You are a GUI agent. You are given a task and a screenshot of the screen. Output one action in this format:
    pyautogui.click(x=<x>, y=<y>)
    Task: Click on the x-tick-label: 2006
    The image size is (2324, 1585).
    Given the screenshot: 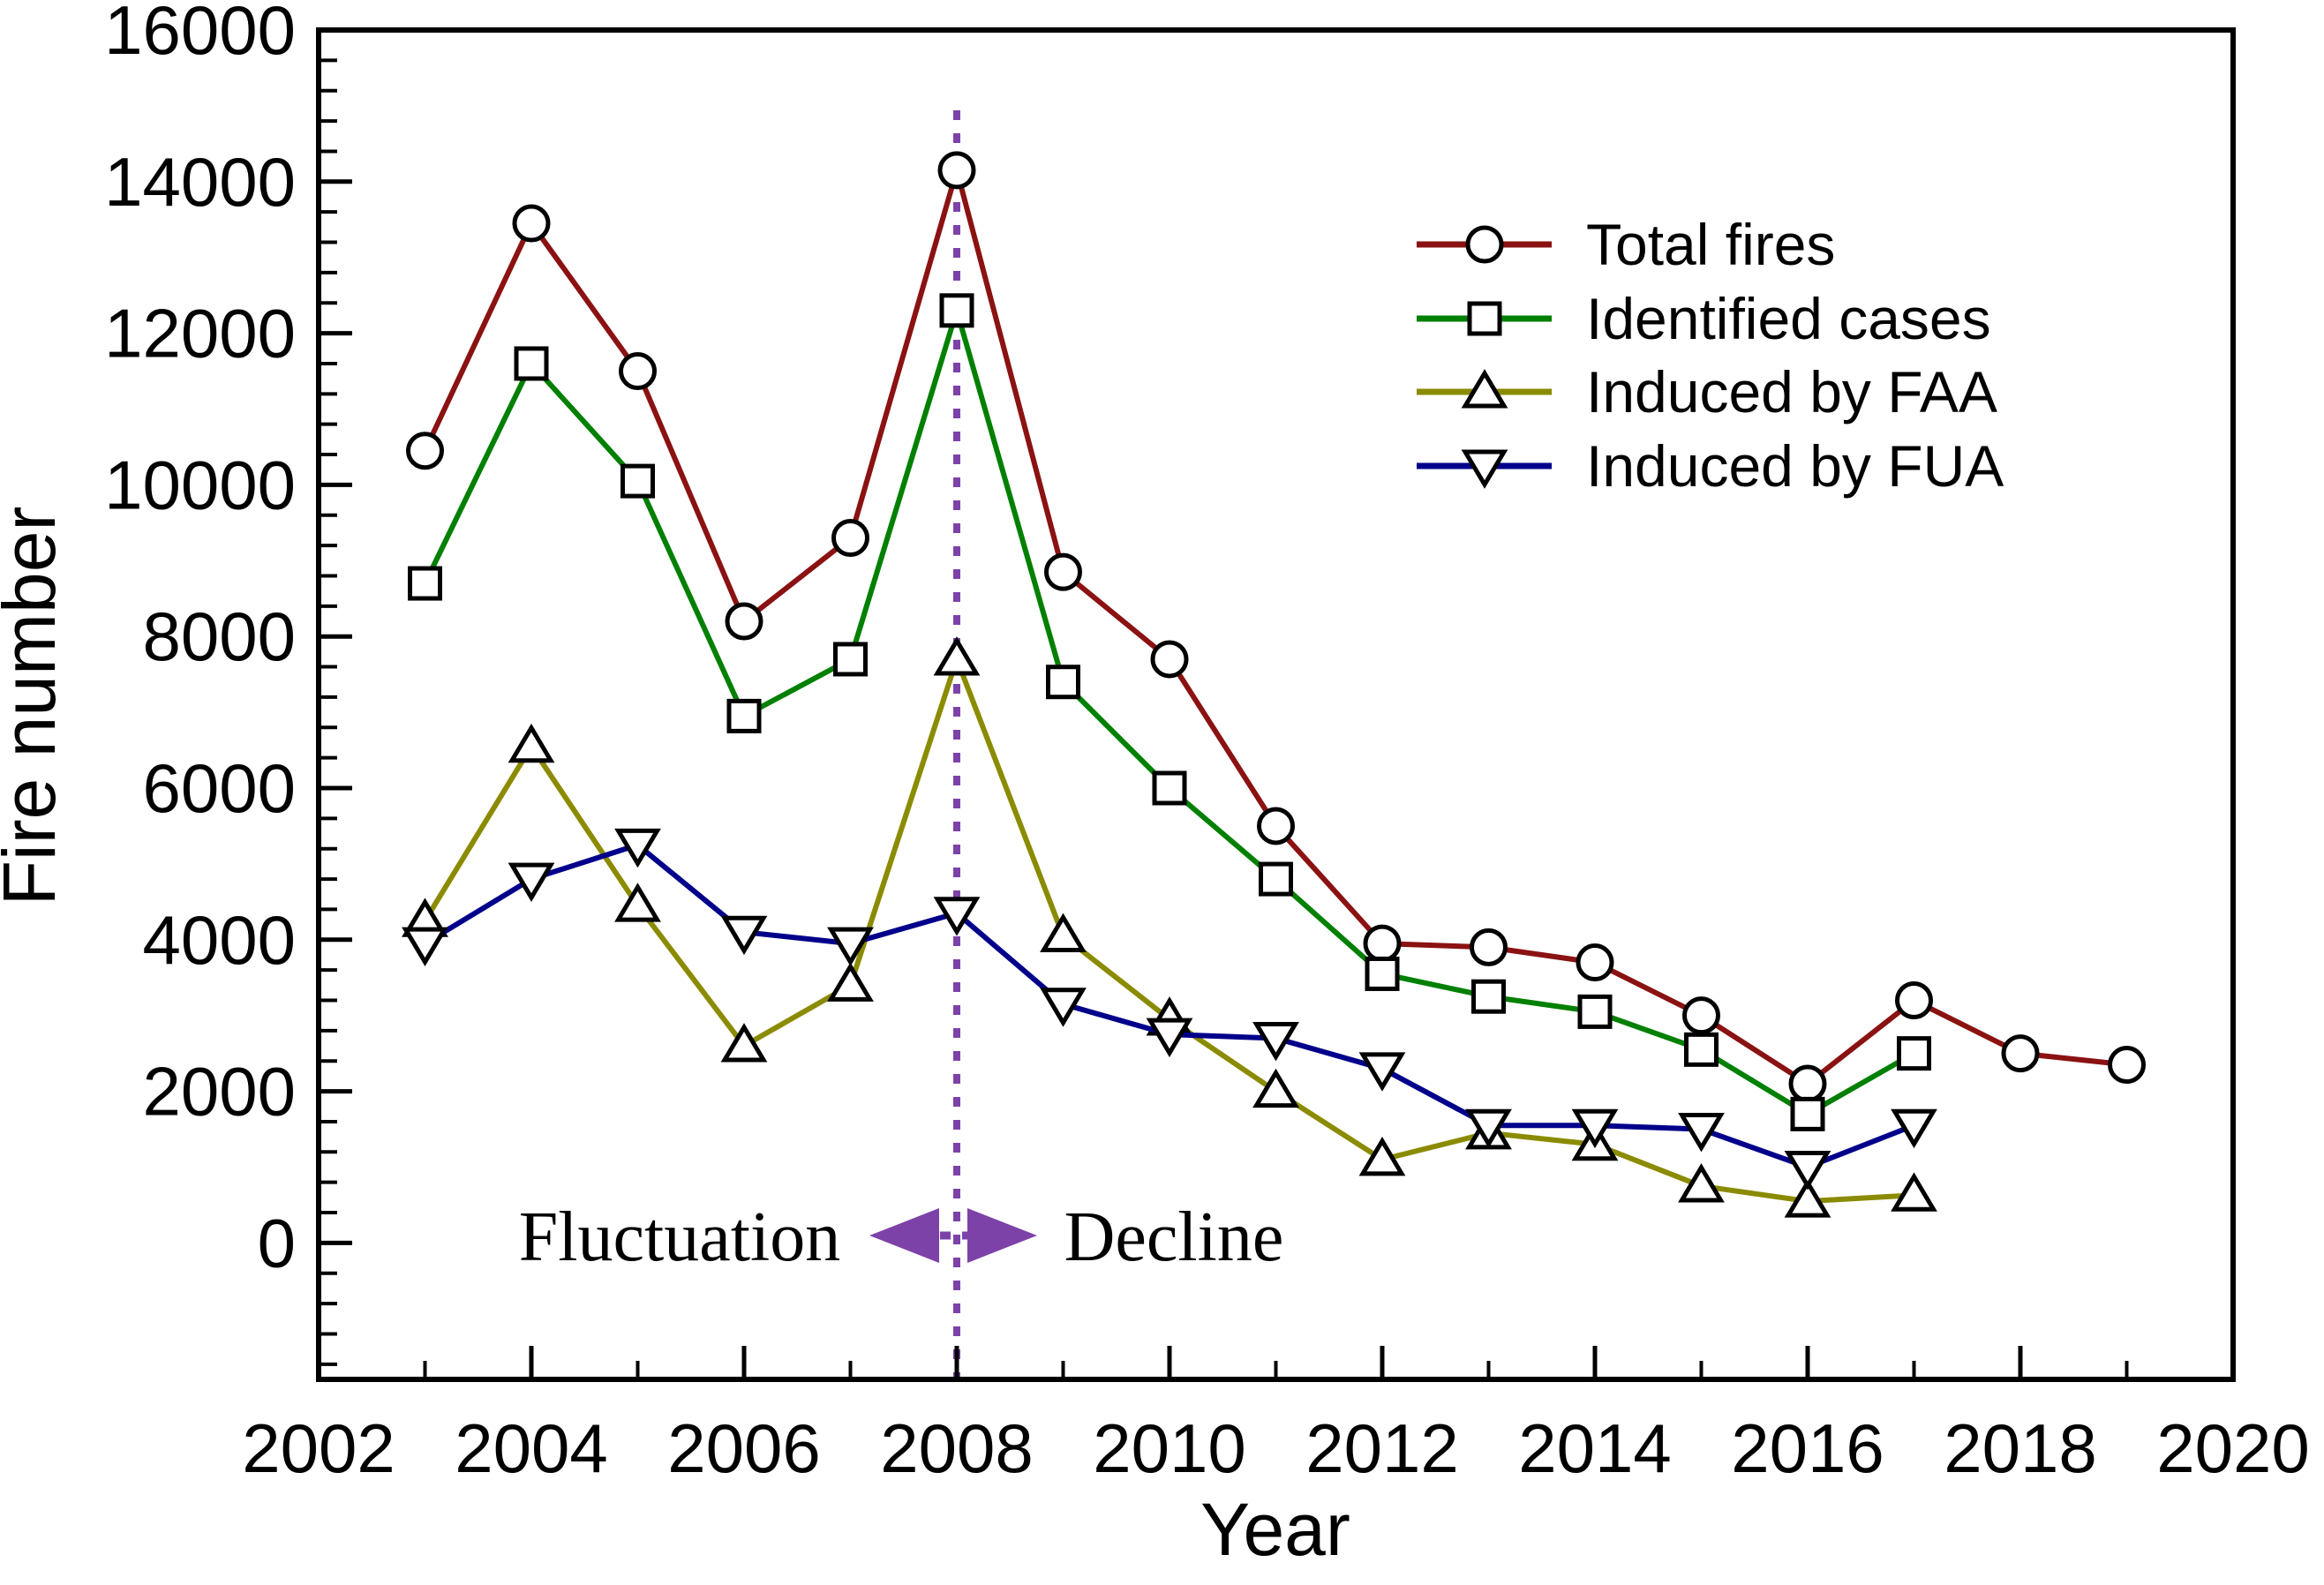 What is the action you would take?
    pyautogui.click(x=744, y=1448)
    